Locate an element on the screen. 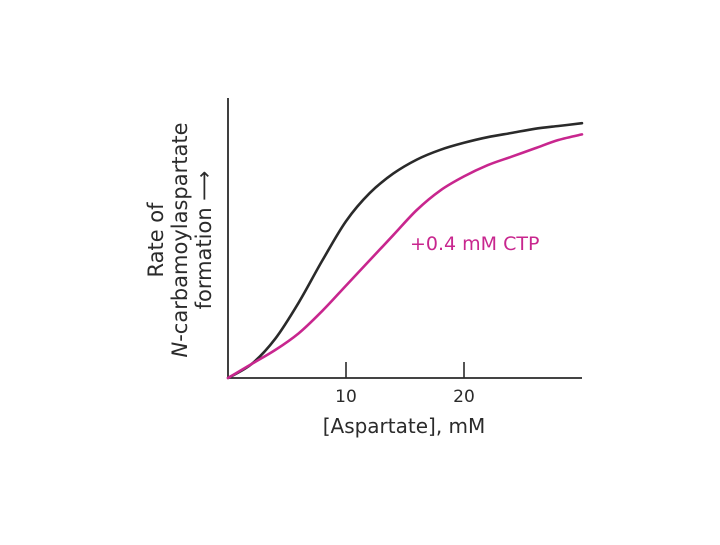  y-axis-title-line-3: formation ⟶ is located at coordinates (204, 240).